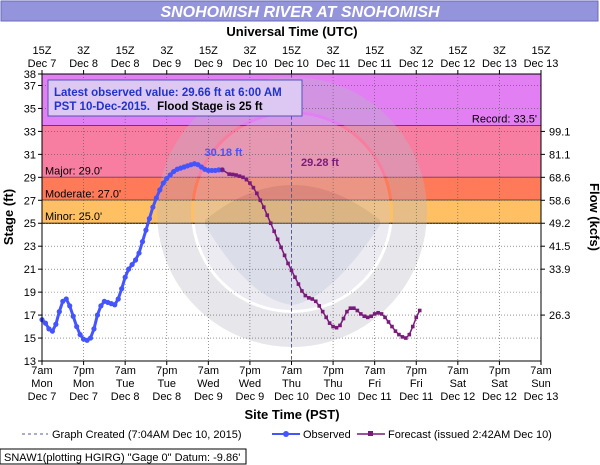 Image resolution: width=600 pixels, height=465 pixels. Describe the element at coordinates (30, 339) in the screenshot. I see `y-tick-label: 15` at that location.